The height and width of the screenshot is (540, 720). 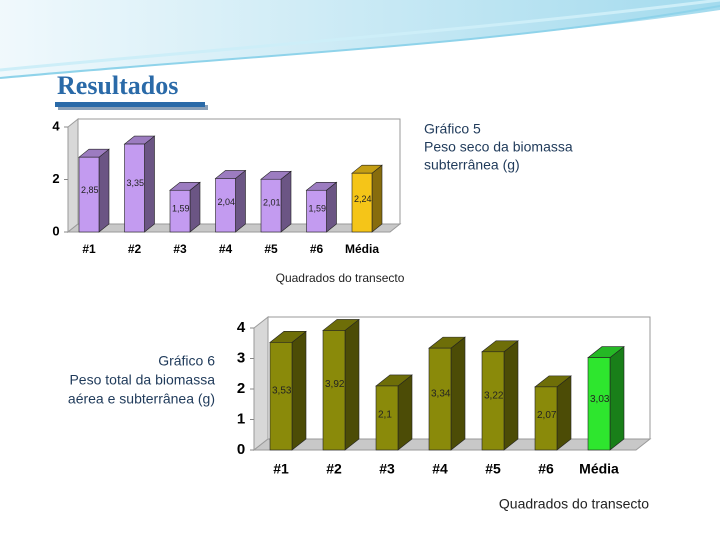 What do you see at coordinates (241, 357) in the screenshot?
I see `y-tick-label: 3` at bounding box center [241, 357].